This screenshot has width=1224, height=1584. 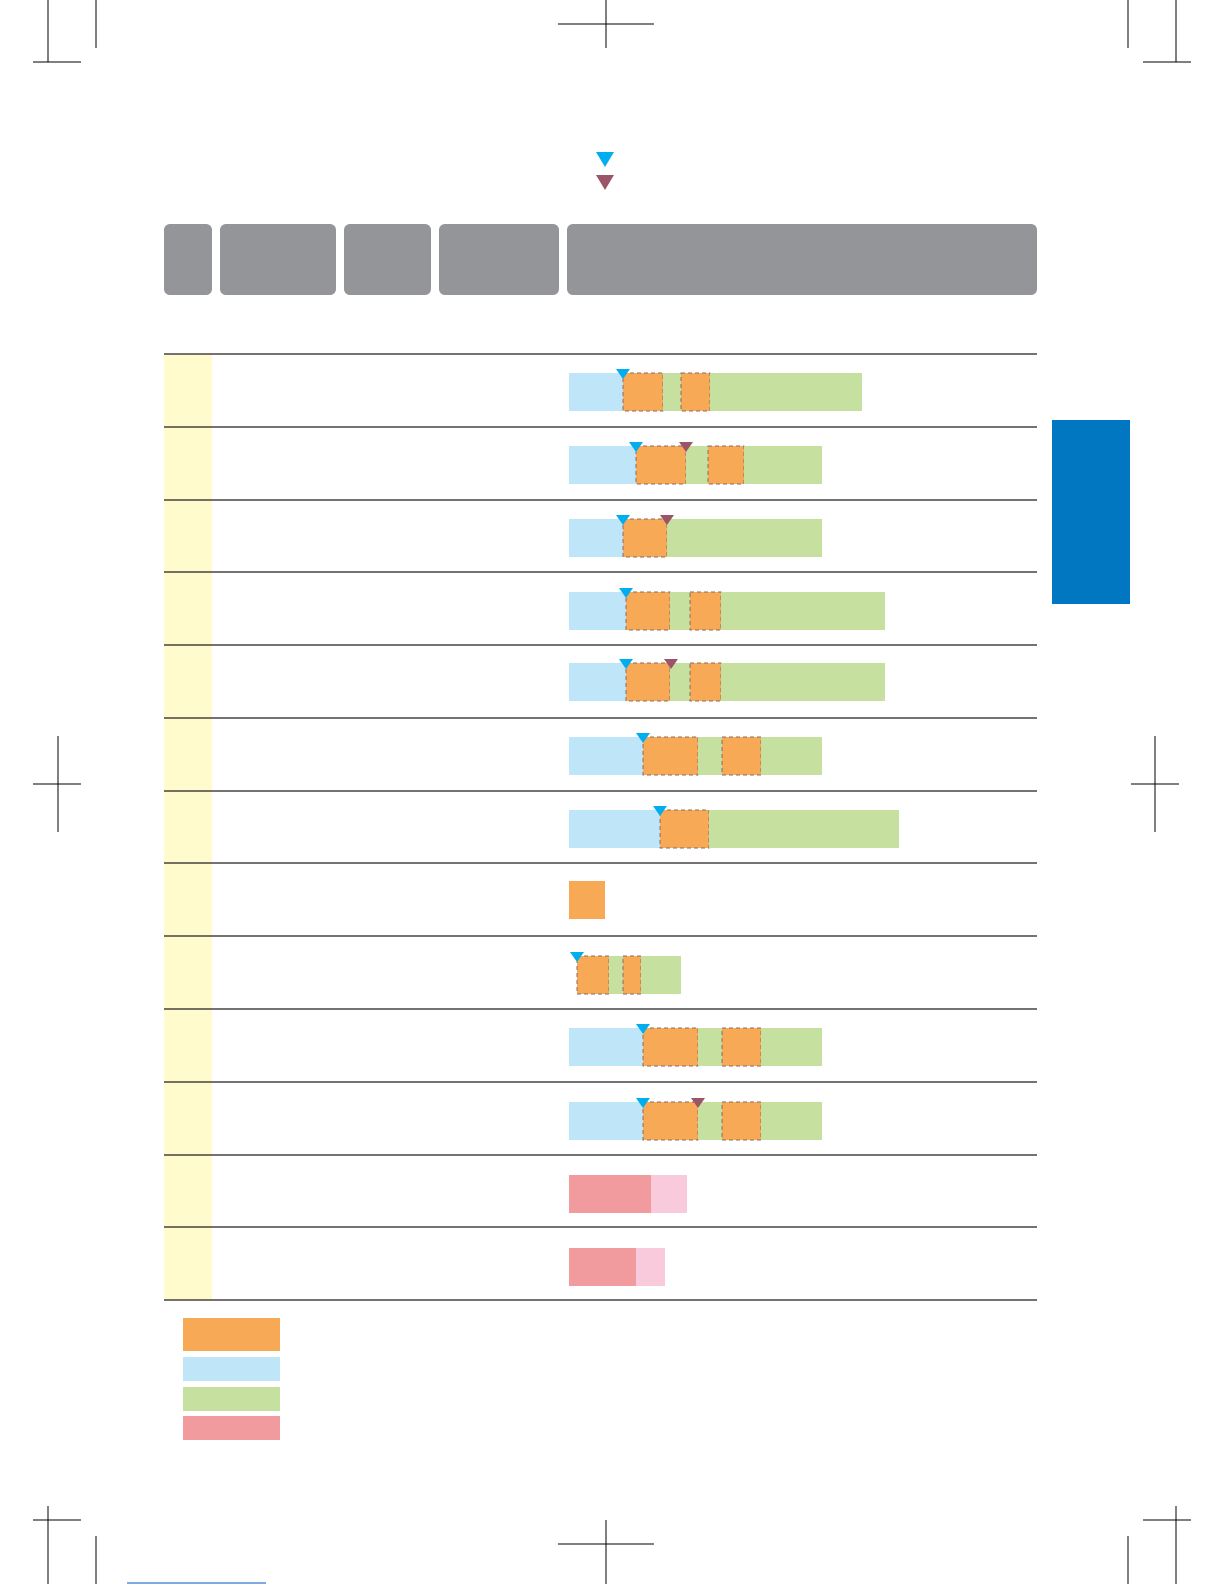 What do you see at coordinates (605, 182) in the screenshot?
I see `legend-marker-maroon` at bounding box center [605, 182].